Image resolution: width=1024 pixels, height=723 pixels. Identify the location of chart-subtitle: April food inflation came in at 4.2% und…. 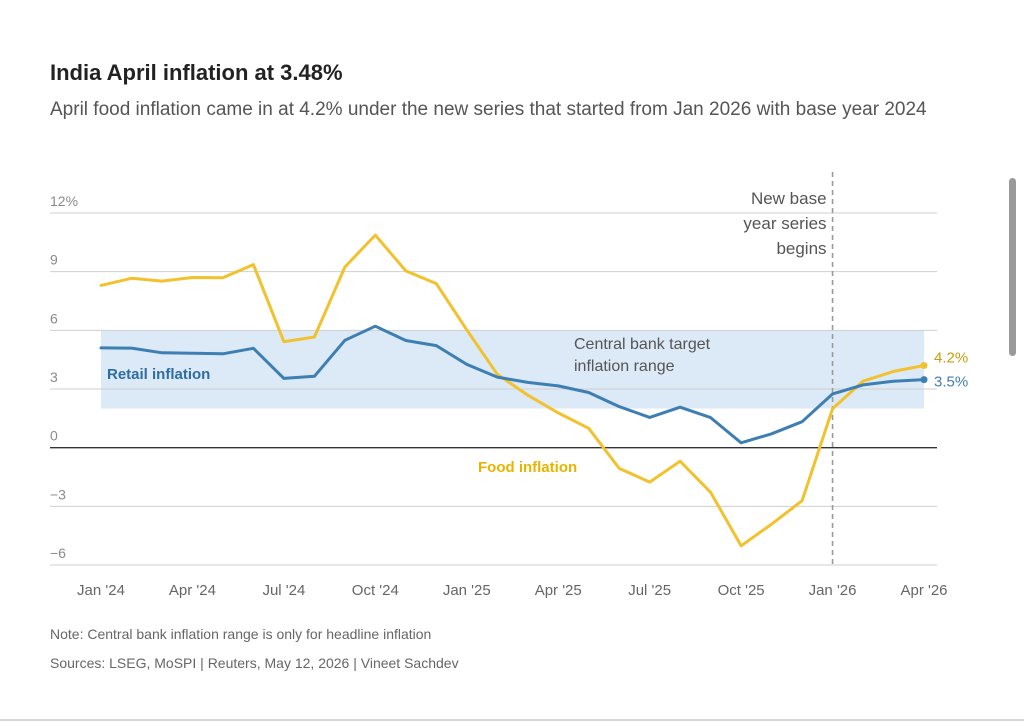
(488, 109).